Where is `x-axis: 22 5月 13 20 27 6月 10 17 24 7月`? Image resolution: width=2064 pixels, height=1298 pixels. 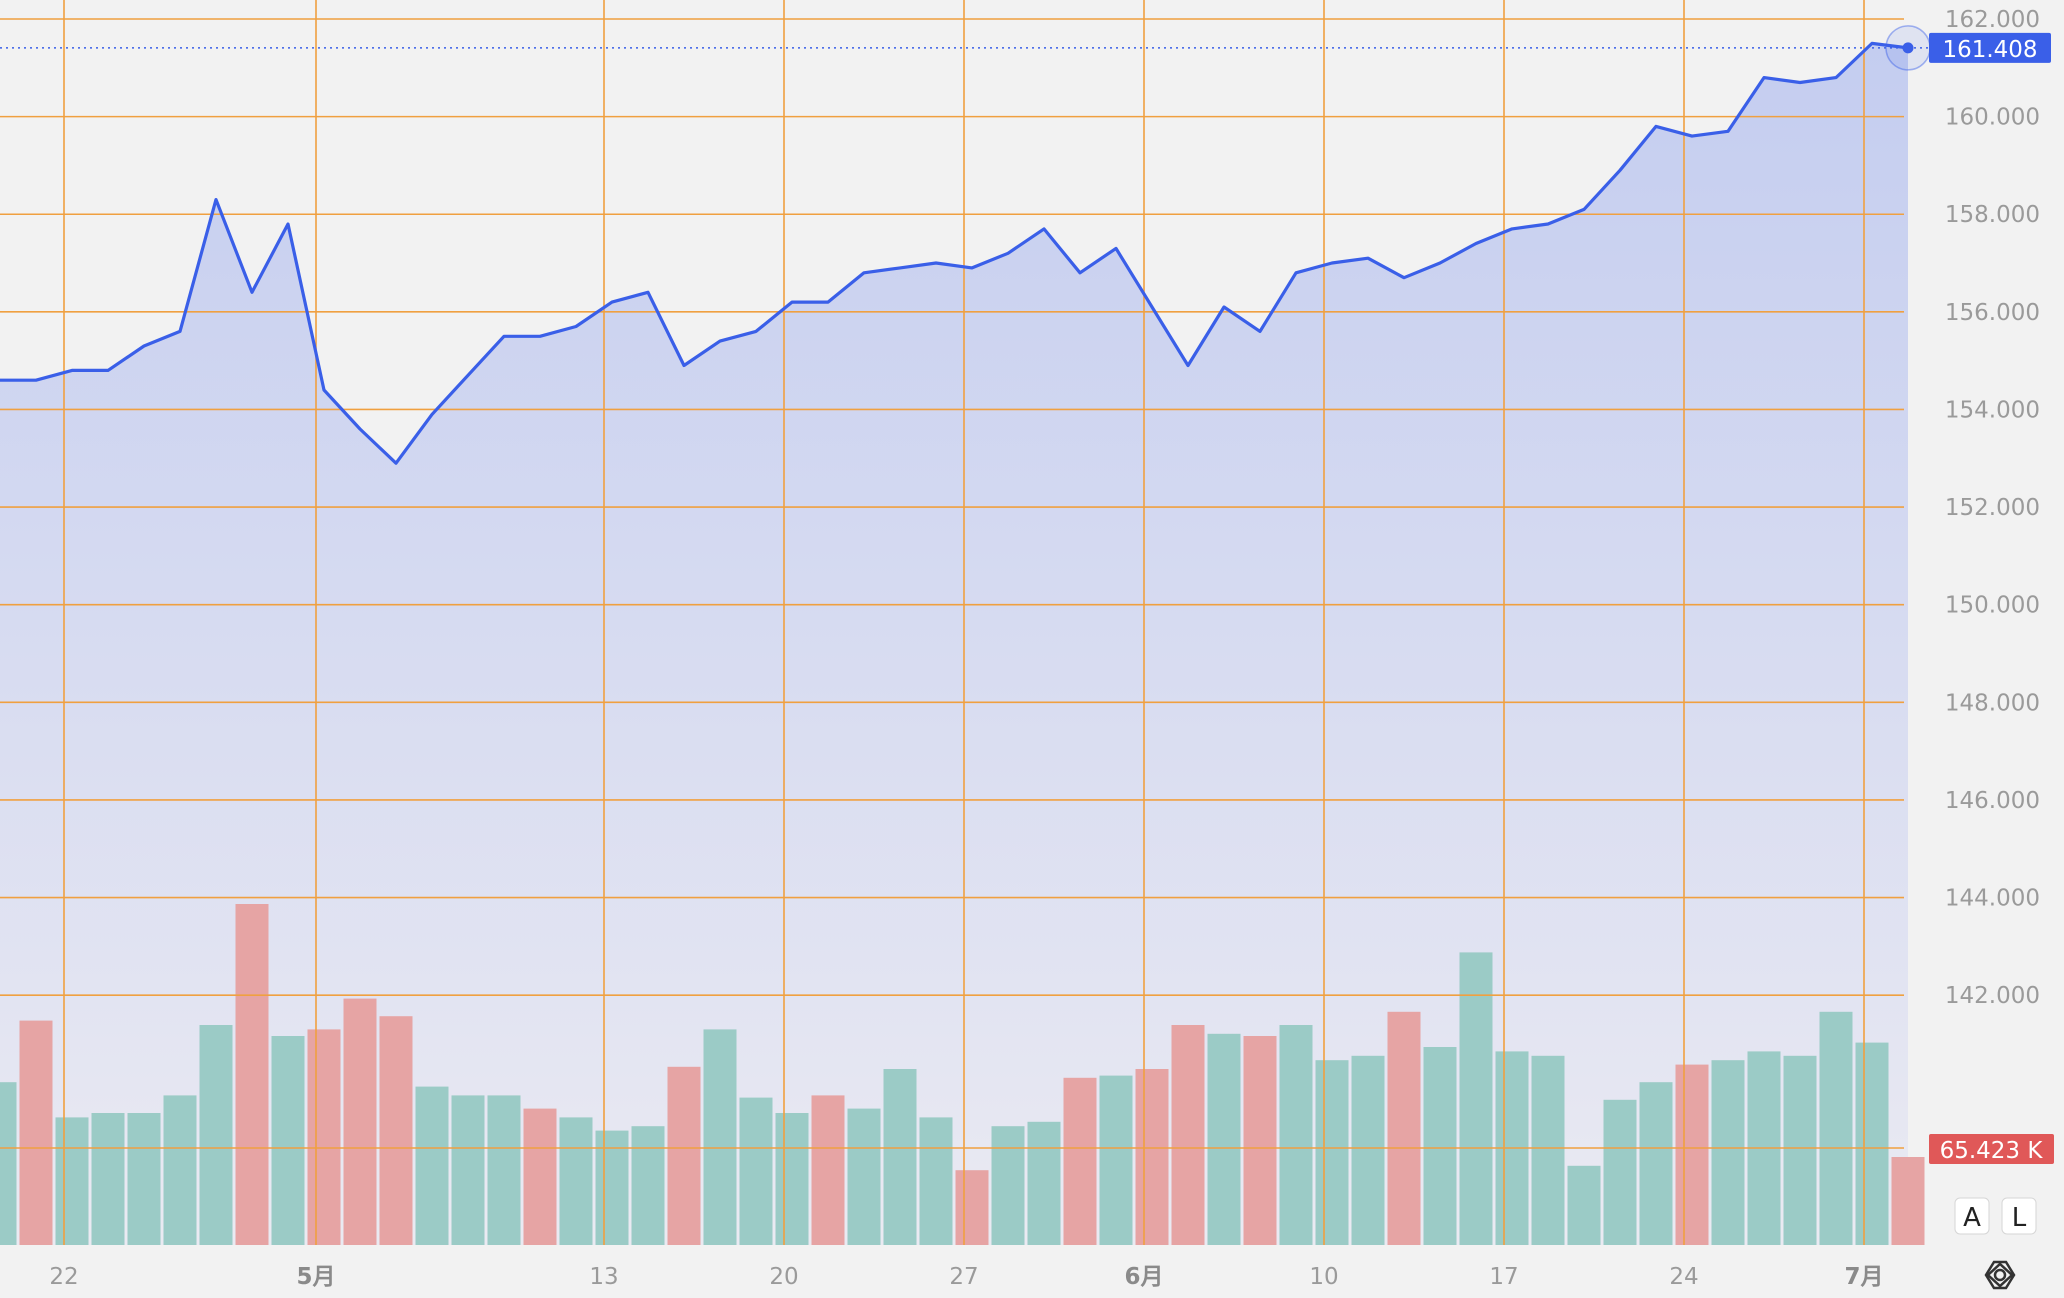
x-axis: 22 5月 13 20 27 6月 10 17 24 7月 is located at coordinates (966, 1277).